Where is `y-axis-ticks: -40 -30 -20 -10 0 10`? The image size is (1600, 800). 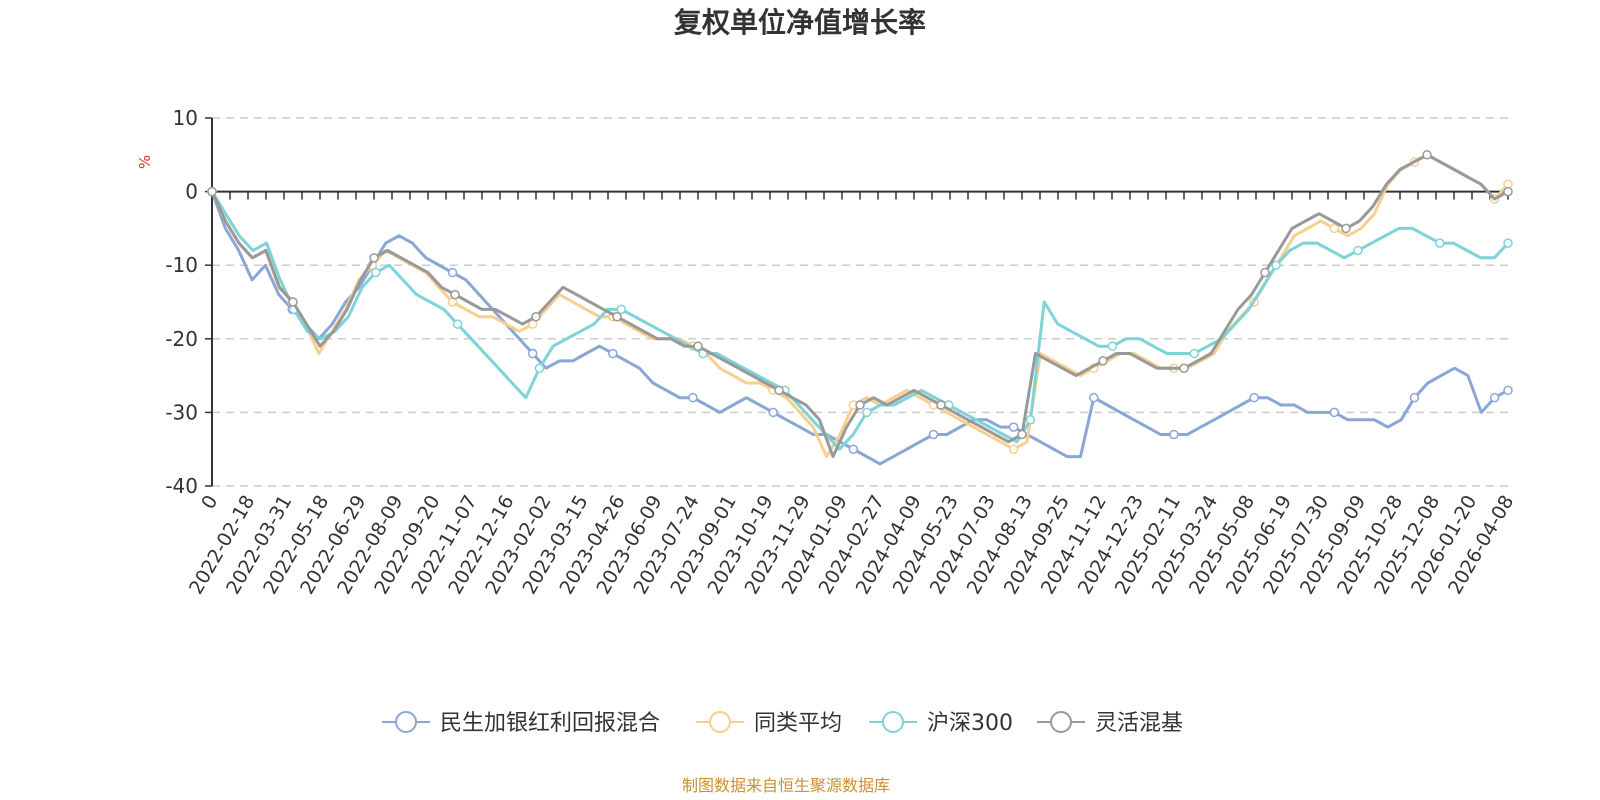
y-axis-ticks: -40 -30 -20 -10 0 10 is located at coordinates (188, 302).